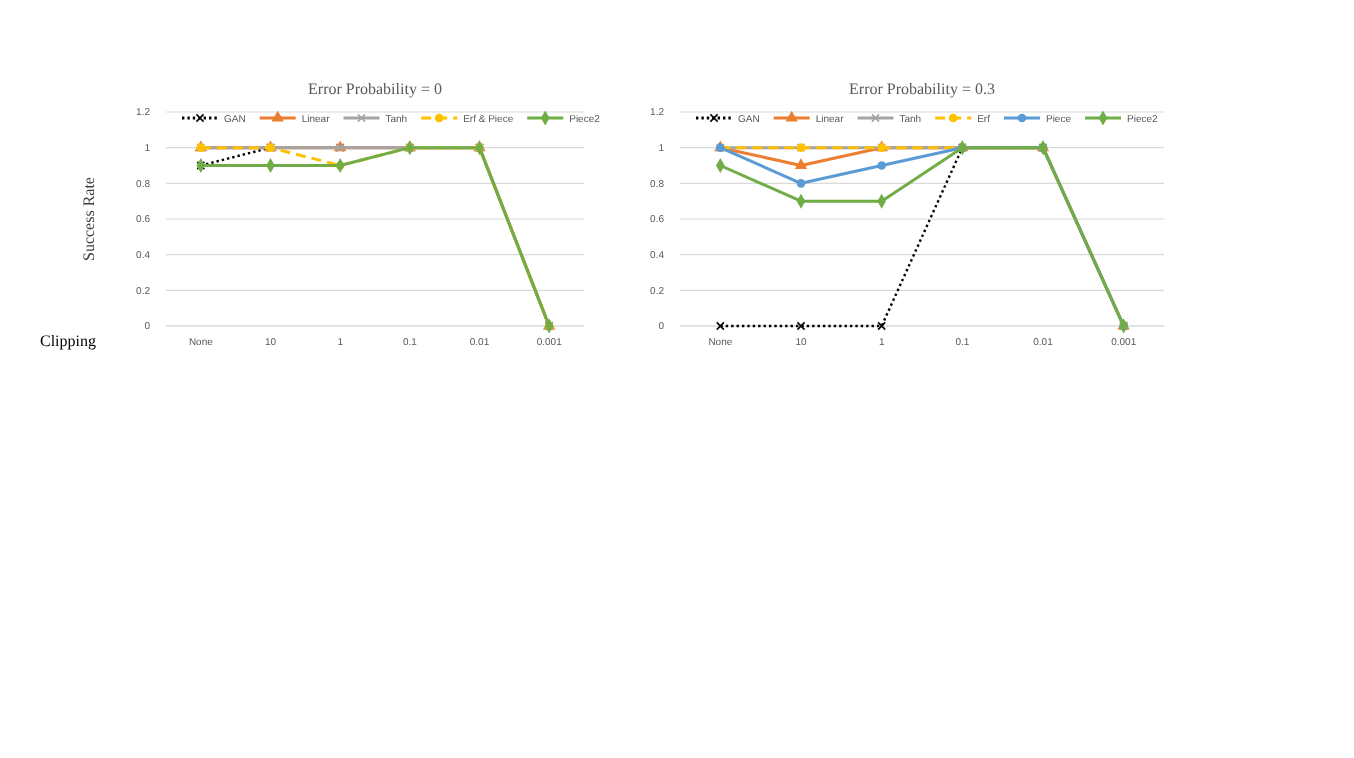  What do you see at coordinates (375, 89) in the screenshot?
I see `chart-title: Error Probability = 0` at bounding box center [375, 89].